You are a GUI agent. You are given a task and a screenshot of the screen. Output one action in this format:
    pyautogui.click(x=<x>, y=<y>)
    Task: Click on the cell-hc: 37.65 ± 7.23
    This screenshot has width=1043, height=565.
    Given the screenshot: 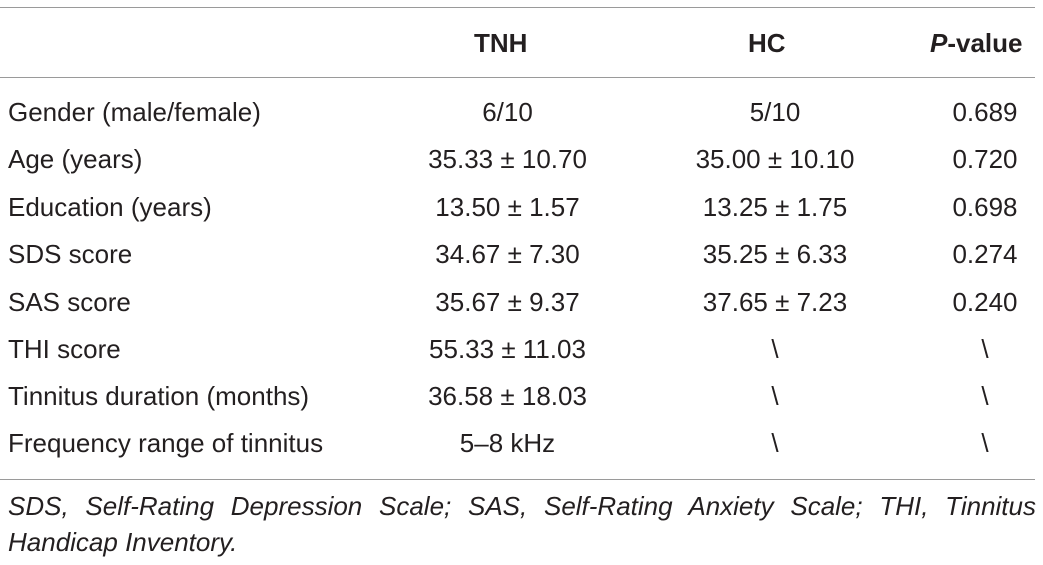 What is the action you would take?
    pyautogui.click(x=775, y=302)
    